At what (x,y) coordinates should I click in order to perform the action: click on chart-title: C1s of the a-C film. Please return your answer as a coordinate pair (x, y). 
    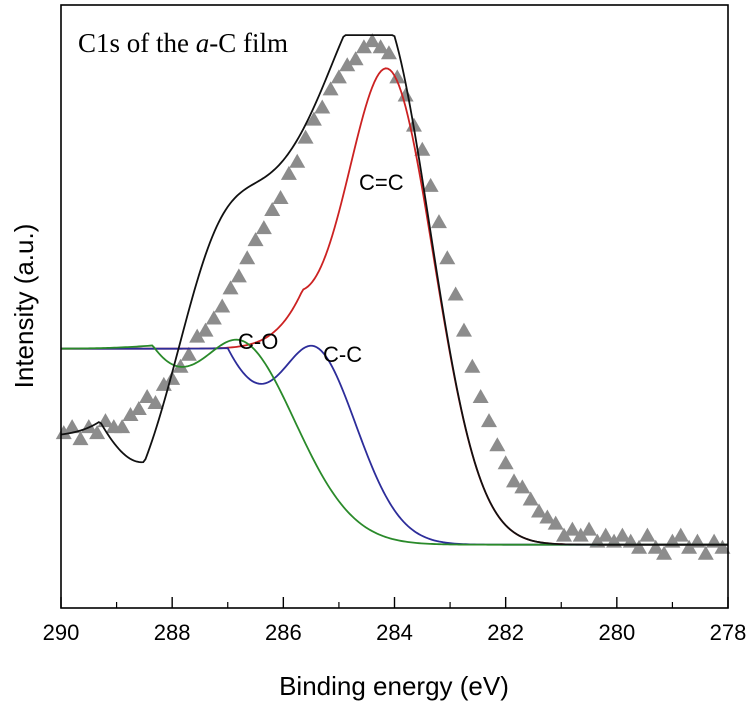
    Looking at the image, I should click on (183, 43).